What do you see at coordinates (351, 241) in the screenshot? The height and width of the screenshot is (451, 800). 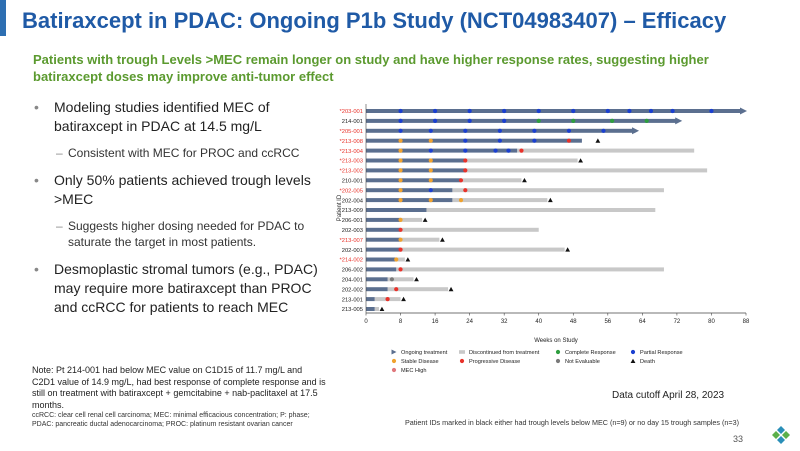 I see `patient-id-label: *213-007` at bounding box center [351, 241].